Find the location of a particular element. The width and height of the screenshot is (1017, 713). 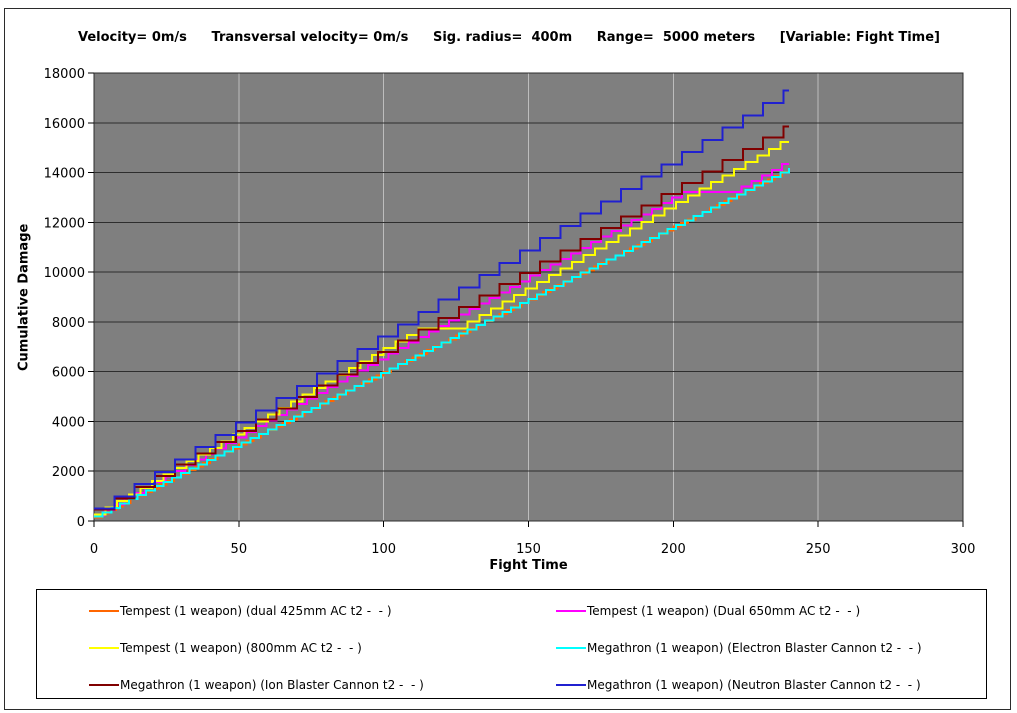

y-tick-label: 6000 is located at coordinates (68, 373).